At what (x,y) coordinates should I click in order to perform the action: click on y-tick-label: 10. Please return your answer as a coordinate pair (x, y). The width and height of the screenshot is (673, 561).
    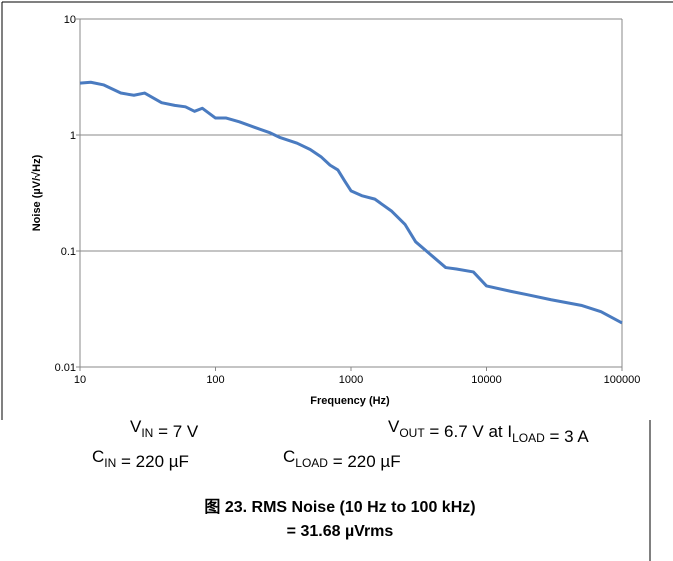
    Looking at the image, I should click on (70, 20).